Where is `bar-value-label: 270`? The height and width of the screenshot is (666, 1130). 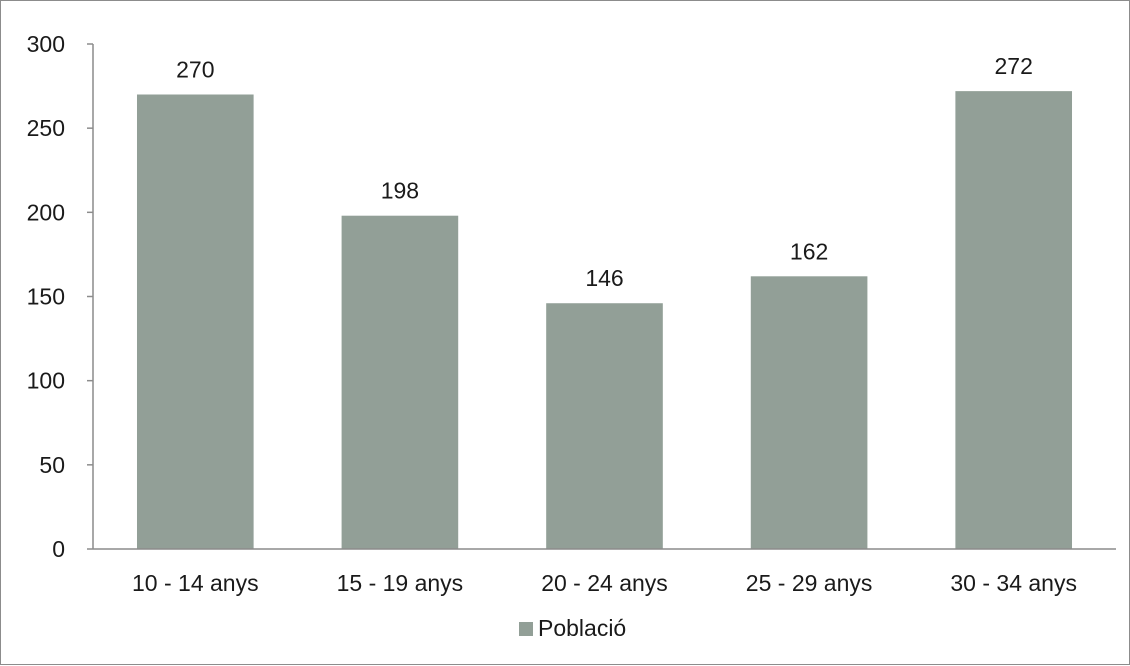
bar-value-label: 270 is located at coordinates (195, 70).